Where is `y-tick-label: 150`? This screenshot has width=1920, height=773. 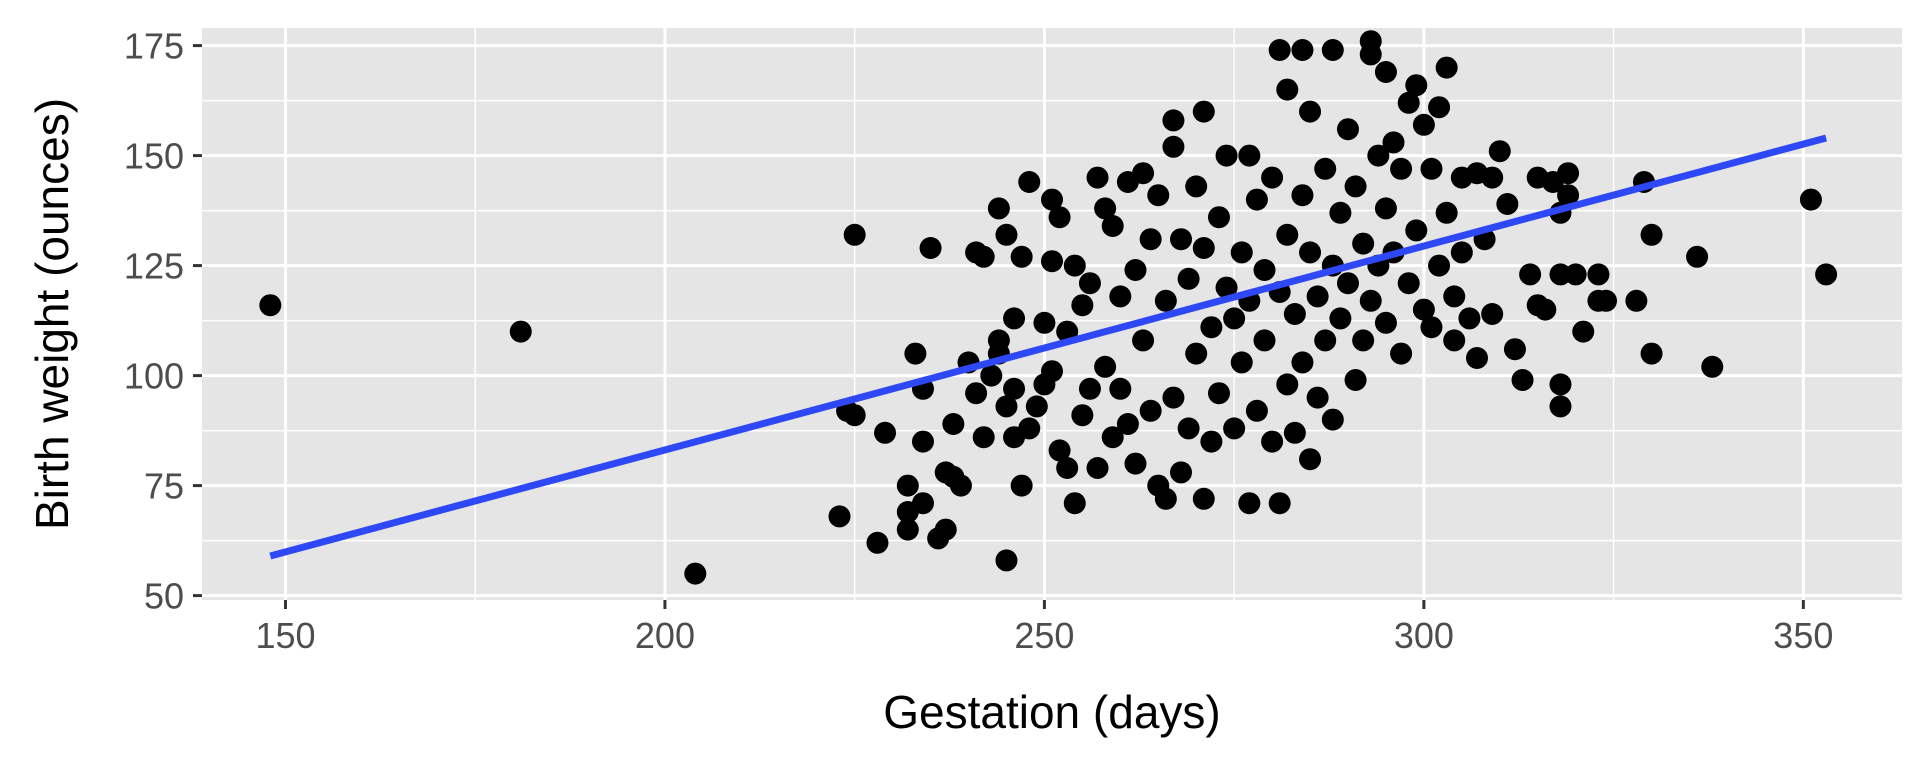
y-tick-label: 150 is located at coordinates (154, 156).